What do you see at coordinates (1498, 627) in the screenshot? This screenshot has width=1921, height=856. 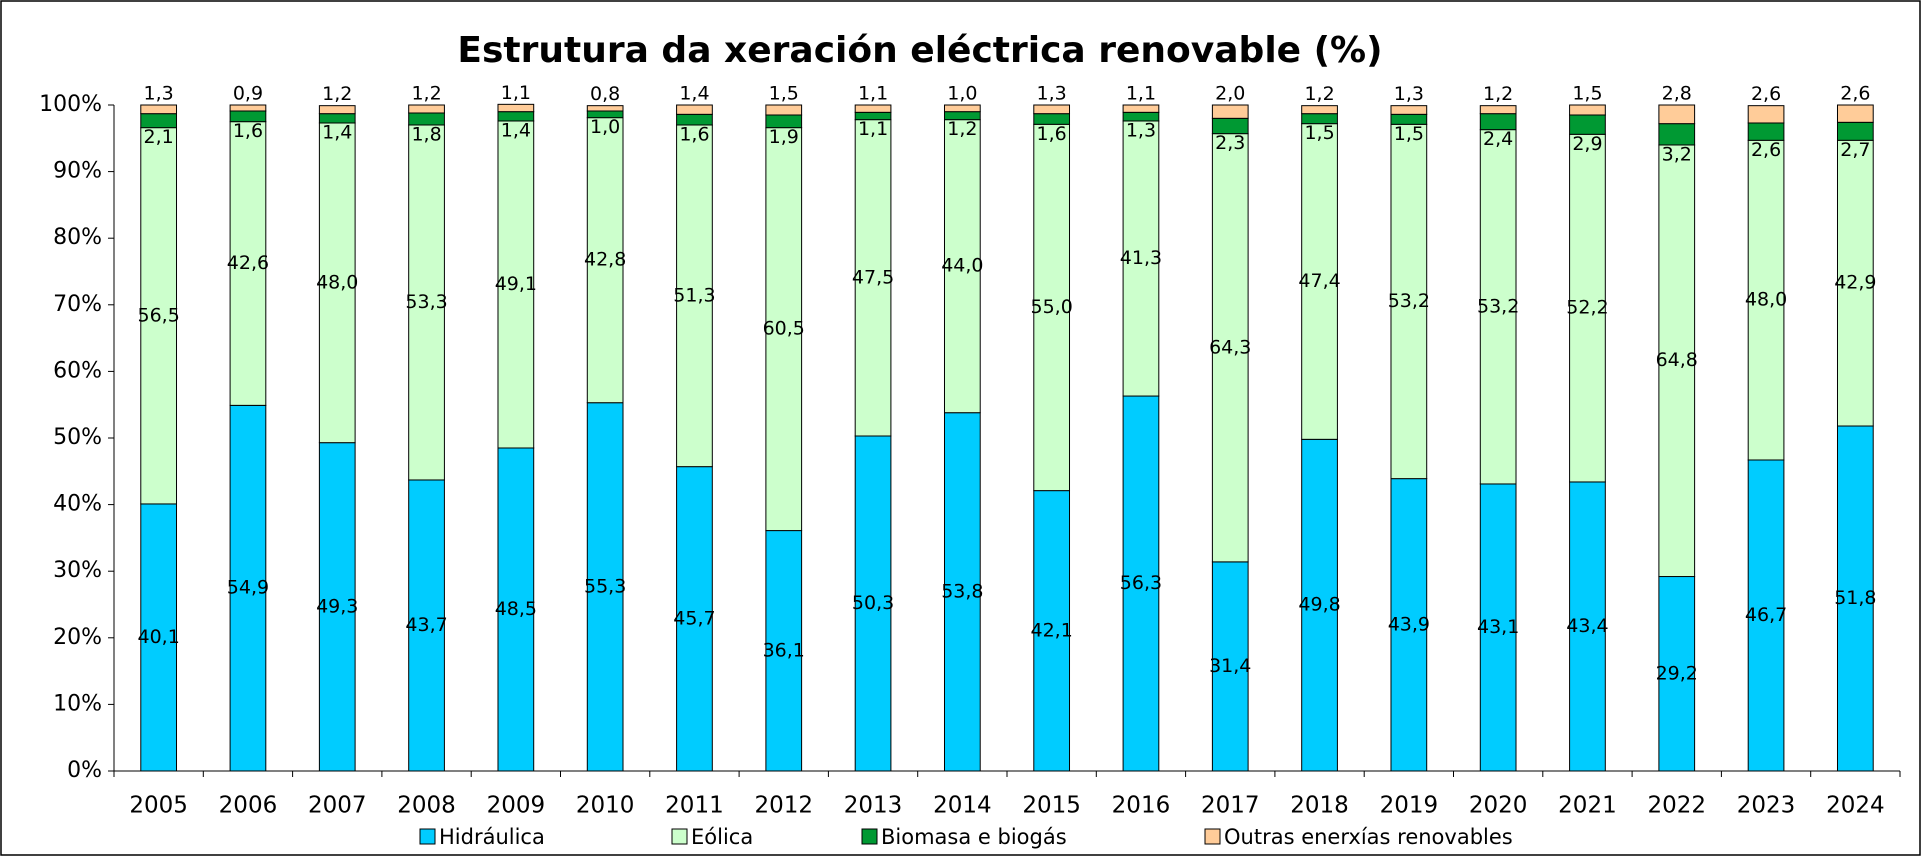 I see `data-label: 43,1` at bounding box center [1498, 627].